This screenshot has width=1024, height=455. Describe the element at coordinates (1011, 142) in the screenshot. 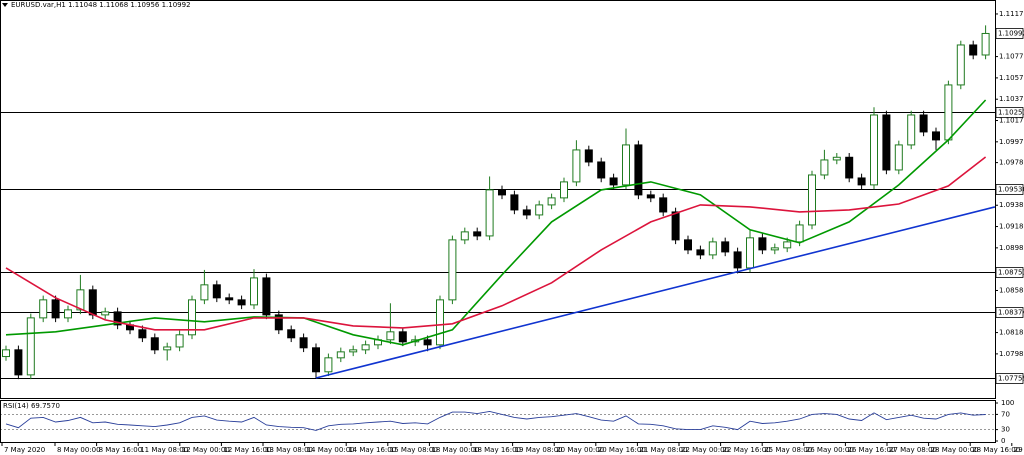

I see `y-tick-label: 1.09975` at that location.